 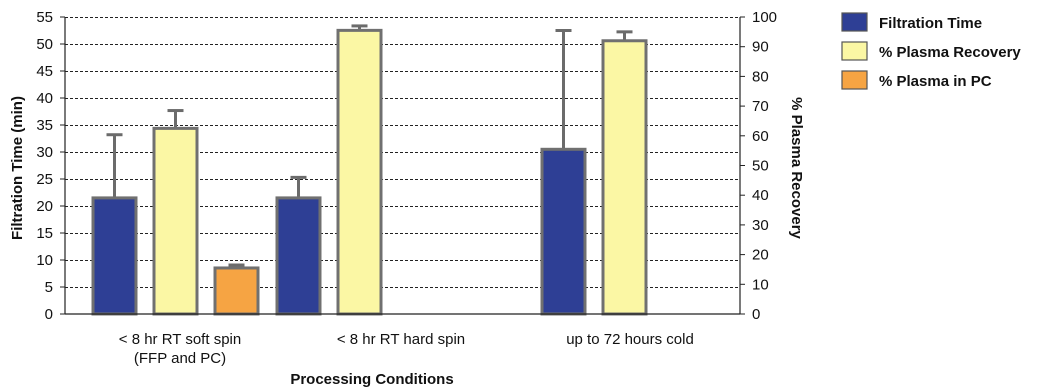 I want to click on right-tick-label: 20, so click(x=760, y=255).